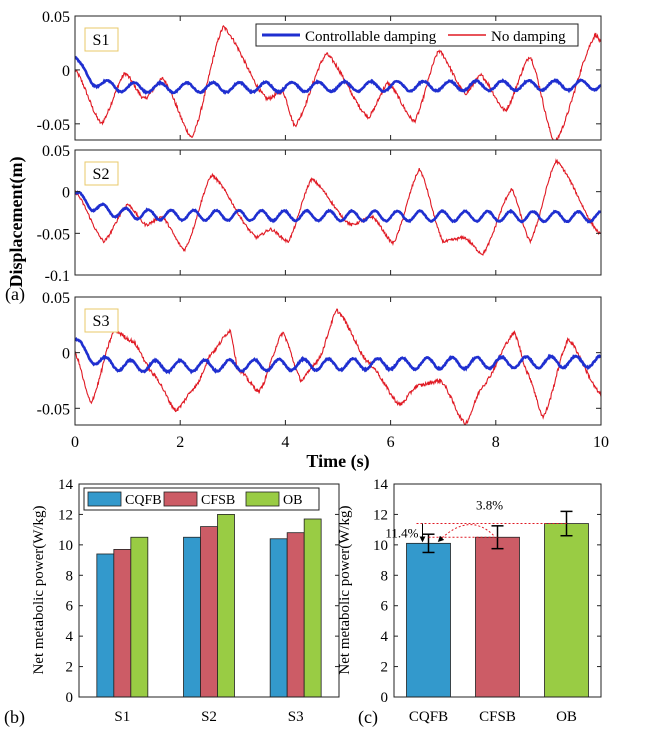  What do you see at coordinates (497, 717) in the screenshot?
I see `x-tick-label: CFSB` at bounding box center [497, 717].